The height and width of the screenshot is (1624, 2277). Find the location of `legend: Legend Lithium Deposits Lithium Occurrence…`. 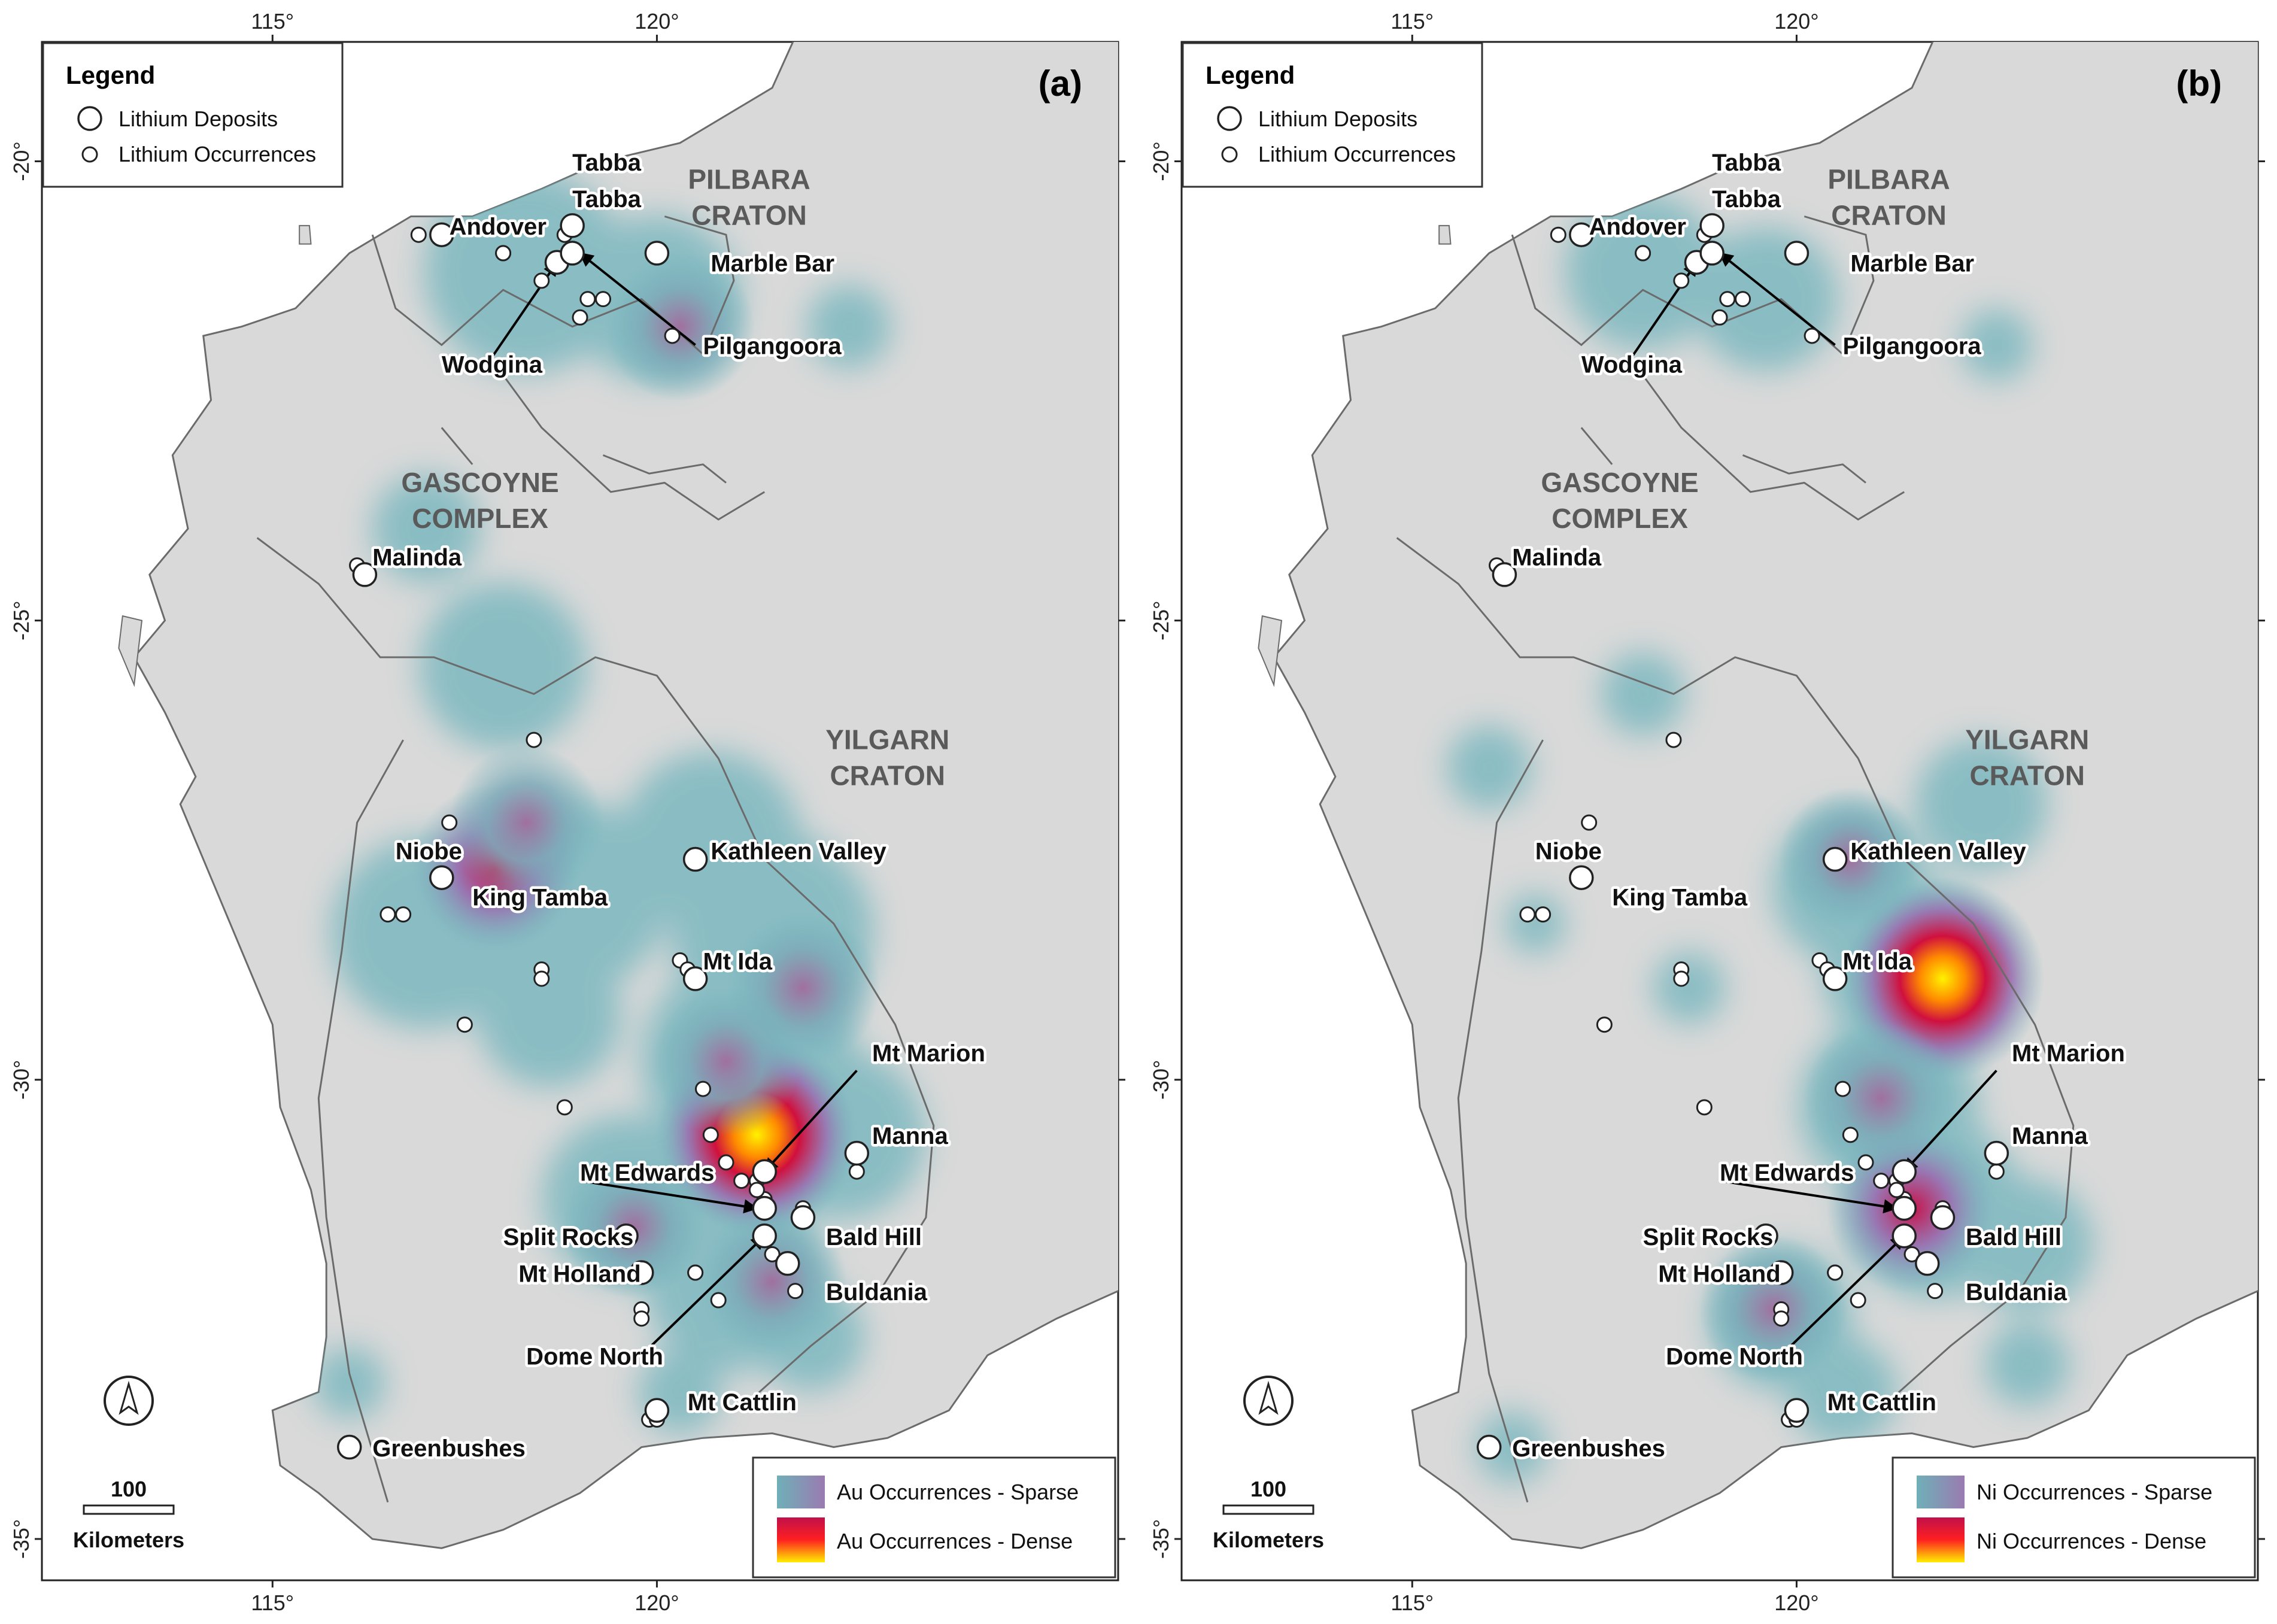

legend: Legend Lithium Deposits Lithium Occurrence… is located at coordinates (1332, 115).